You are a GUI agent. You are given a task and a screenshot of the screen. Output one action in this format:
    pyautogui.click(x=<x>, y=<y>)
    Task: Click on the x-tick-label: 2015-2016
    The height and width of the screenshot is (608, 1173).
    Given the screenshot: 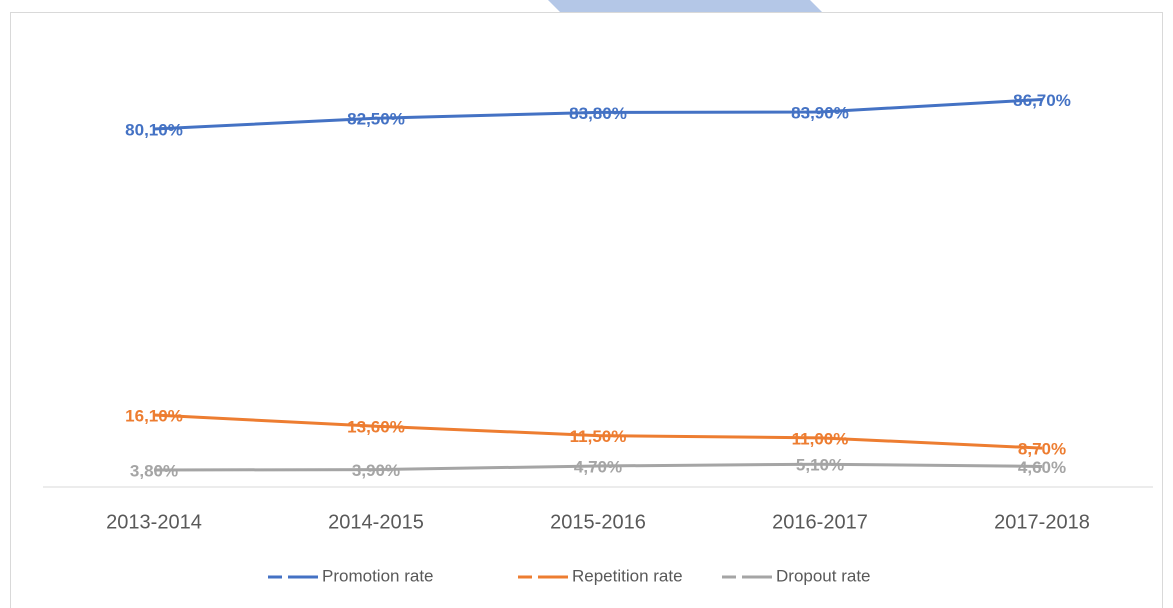 What is the action you would take?
    pyautogui.click(x=598, y=522)
    